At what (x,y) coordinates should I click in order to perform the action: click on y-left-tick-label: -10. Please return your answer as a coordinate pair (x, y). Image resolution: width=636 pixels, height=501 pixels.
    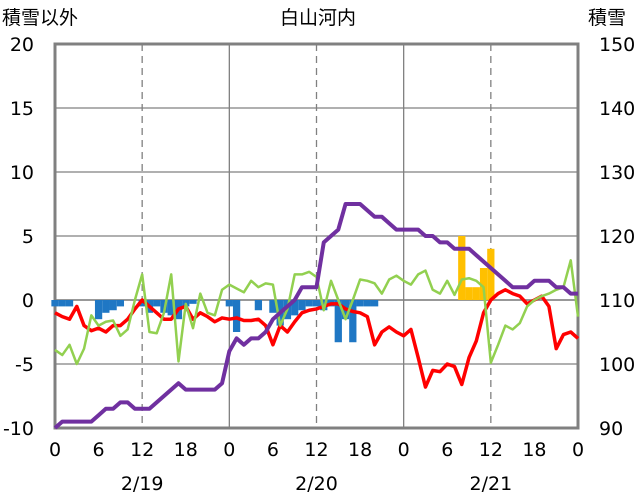
    Looking at the image, I should click on (18, 429).